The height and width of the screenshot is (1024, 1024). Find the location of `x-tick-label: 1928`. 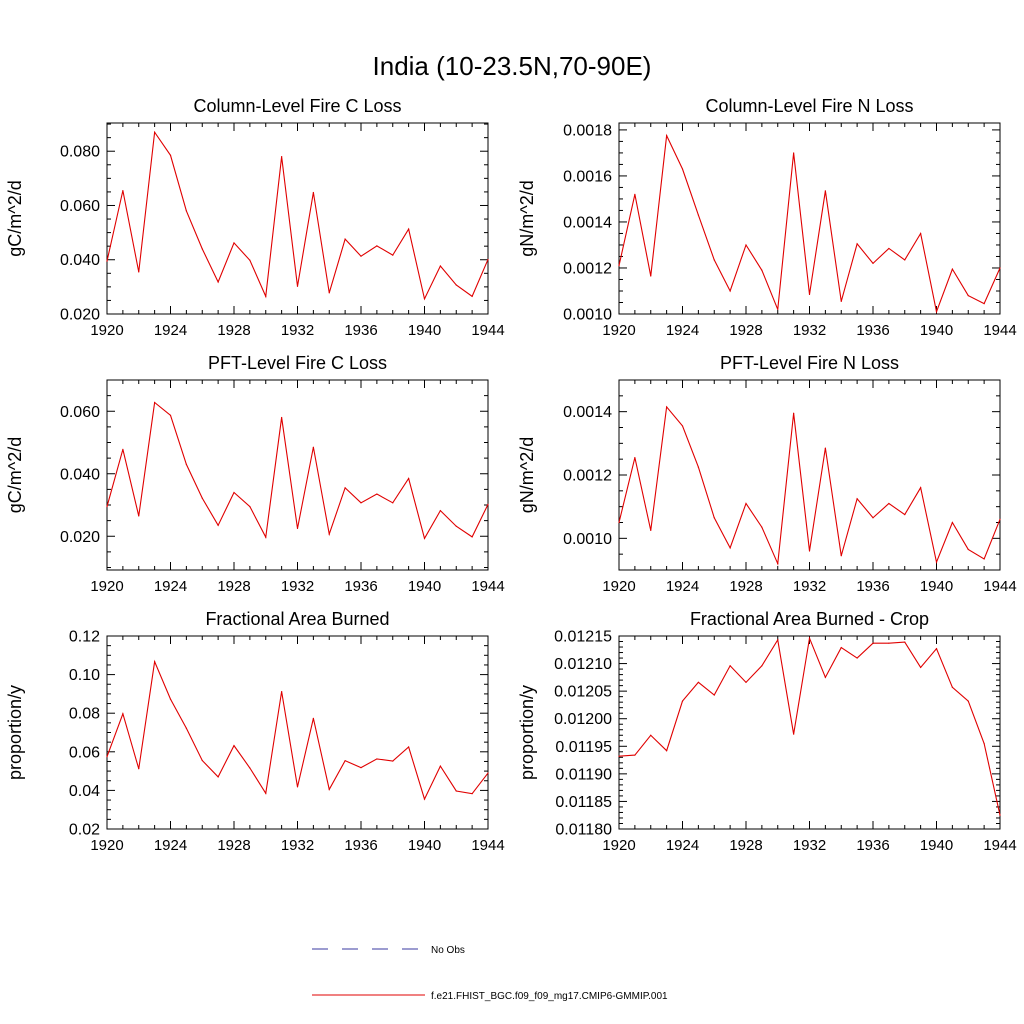

x-tick-label: 1928 is located at coordinates (745, 845).